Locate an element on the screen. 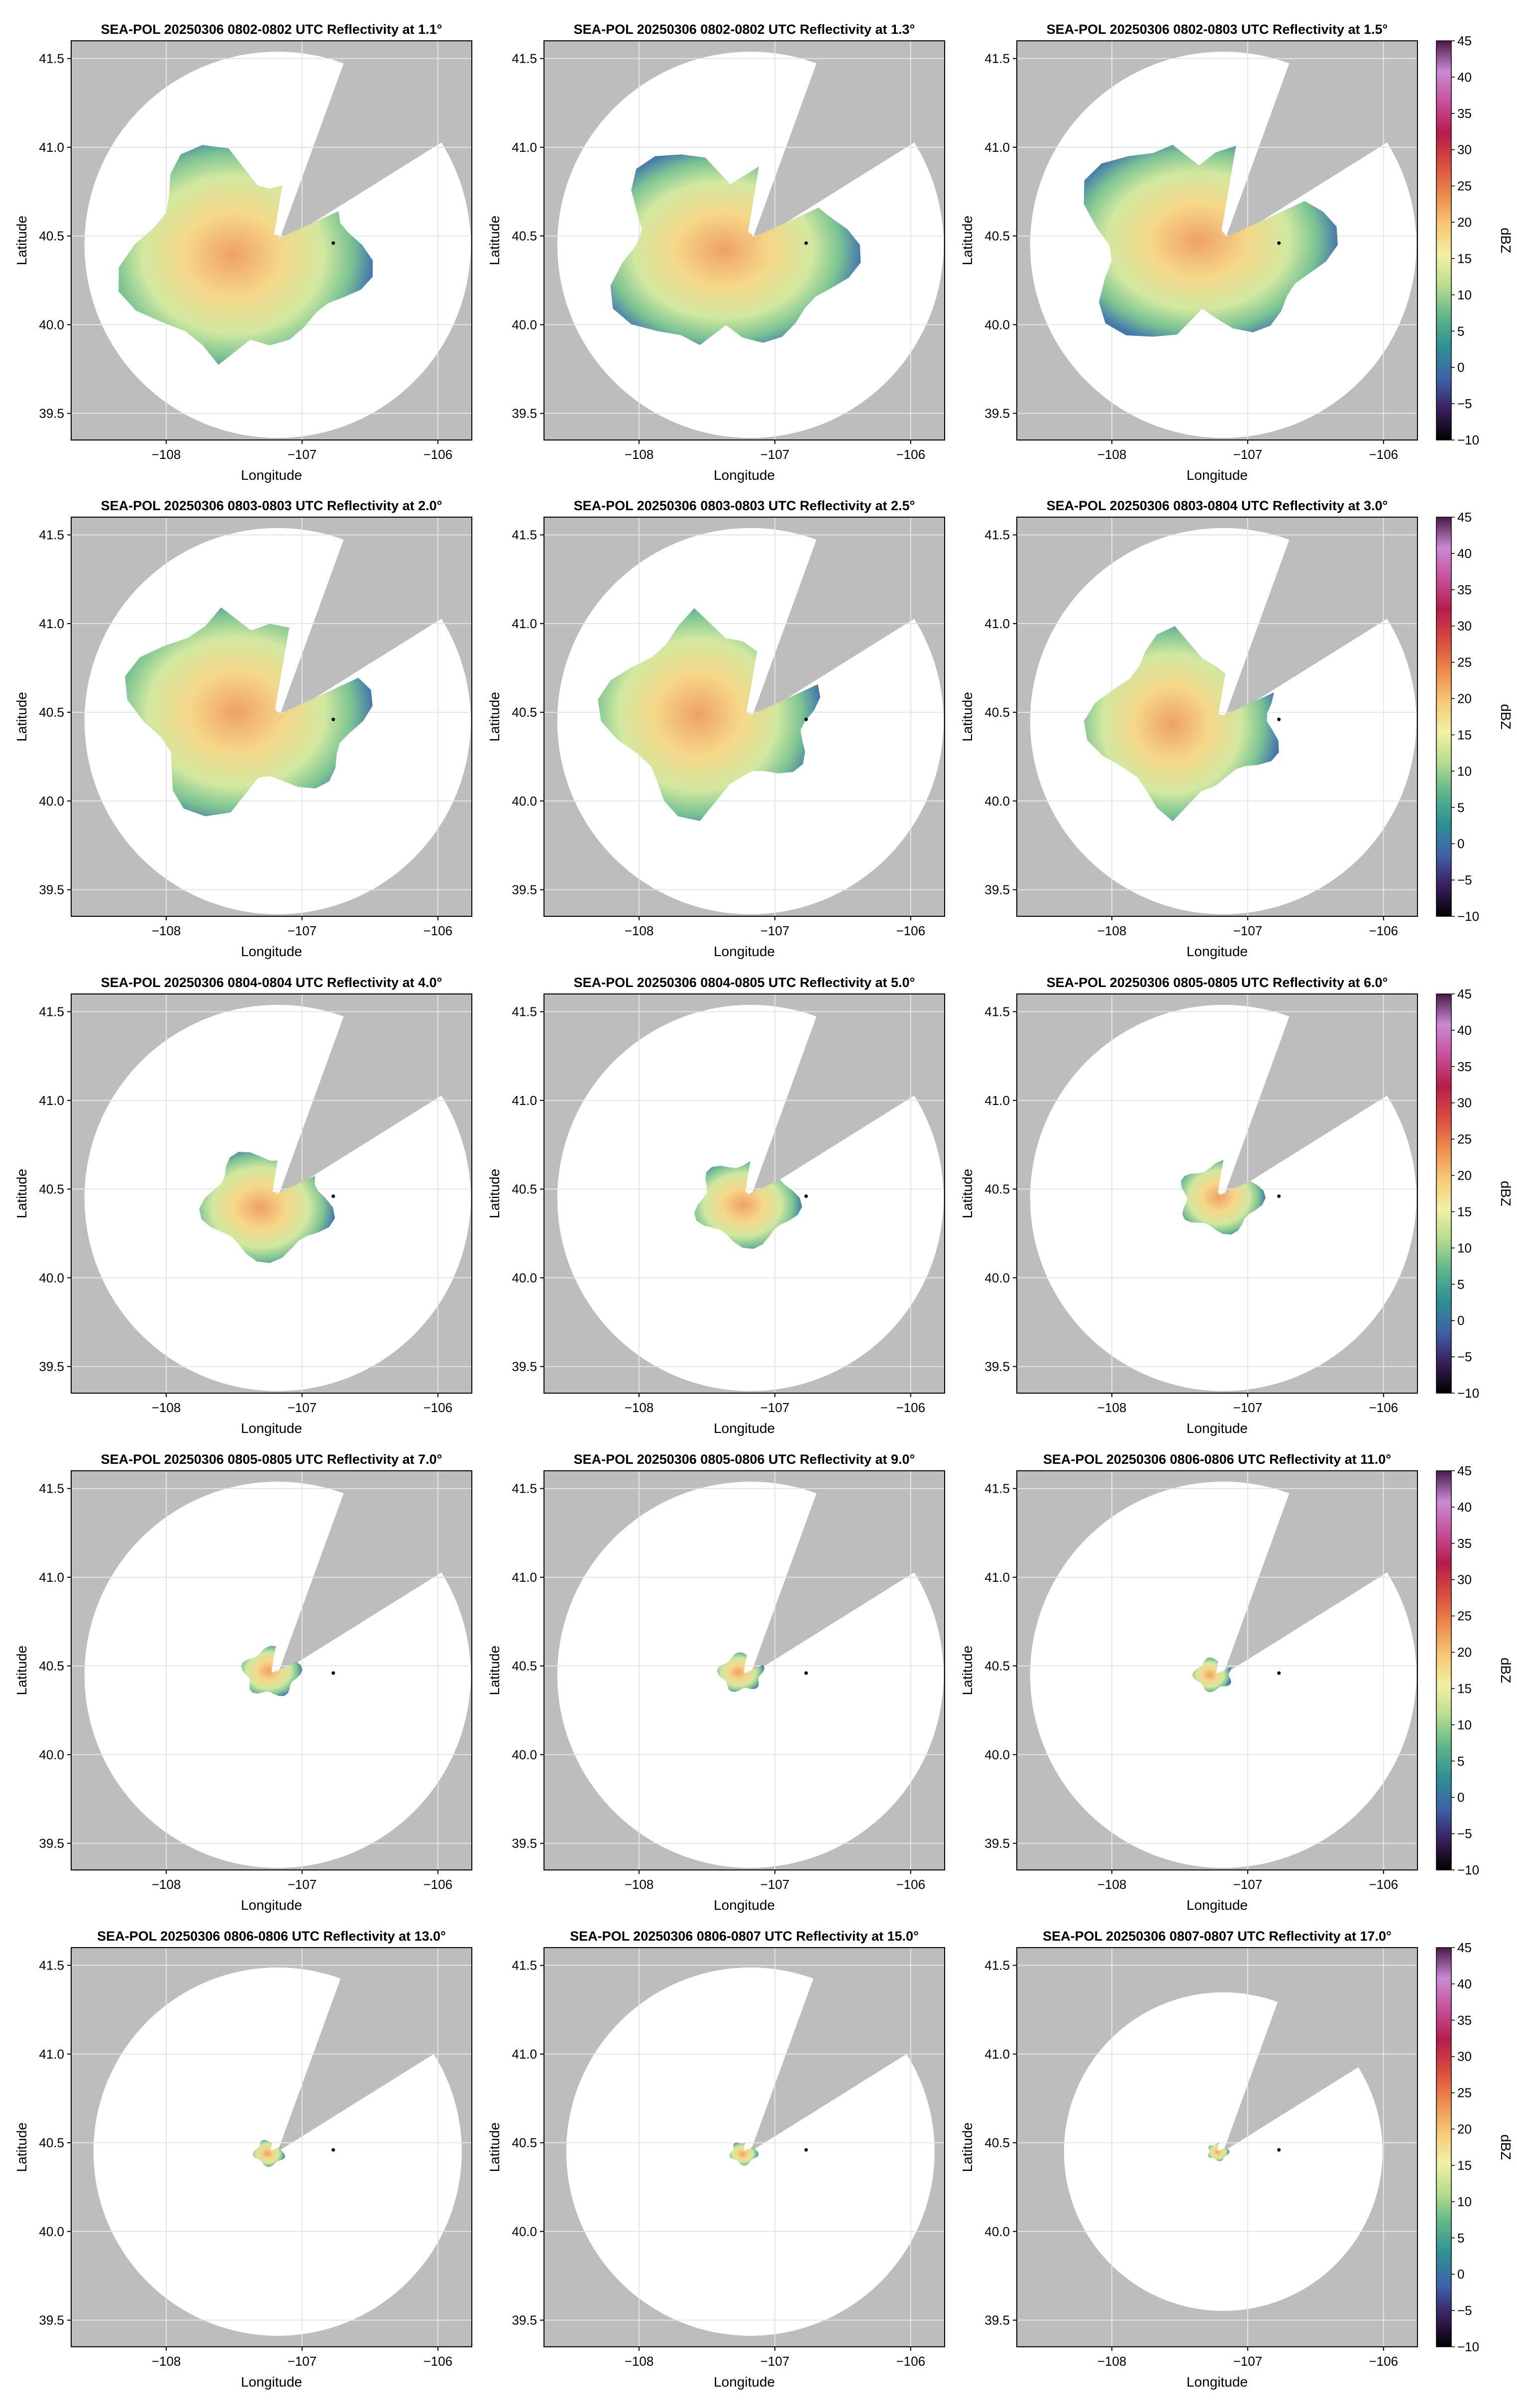 This screenshot has width=1517, height=2408. colorbar-tick-label: 25 is located at coordinates (1465, 186).